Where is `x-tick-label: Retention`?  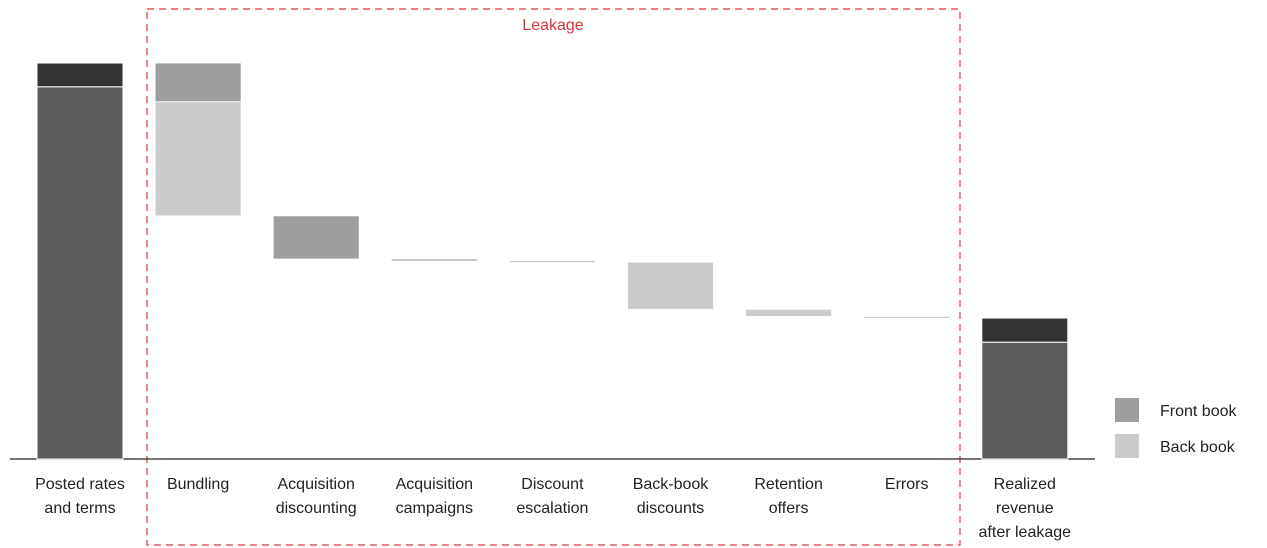 x-tick-label: Retention is located at coordinates (788, 484).